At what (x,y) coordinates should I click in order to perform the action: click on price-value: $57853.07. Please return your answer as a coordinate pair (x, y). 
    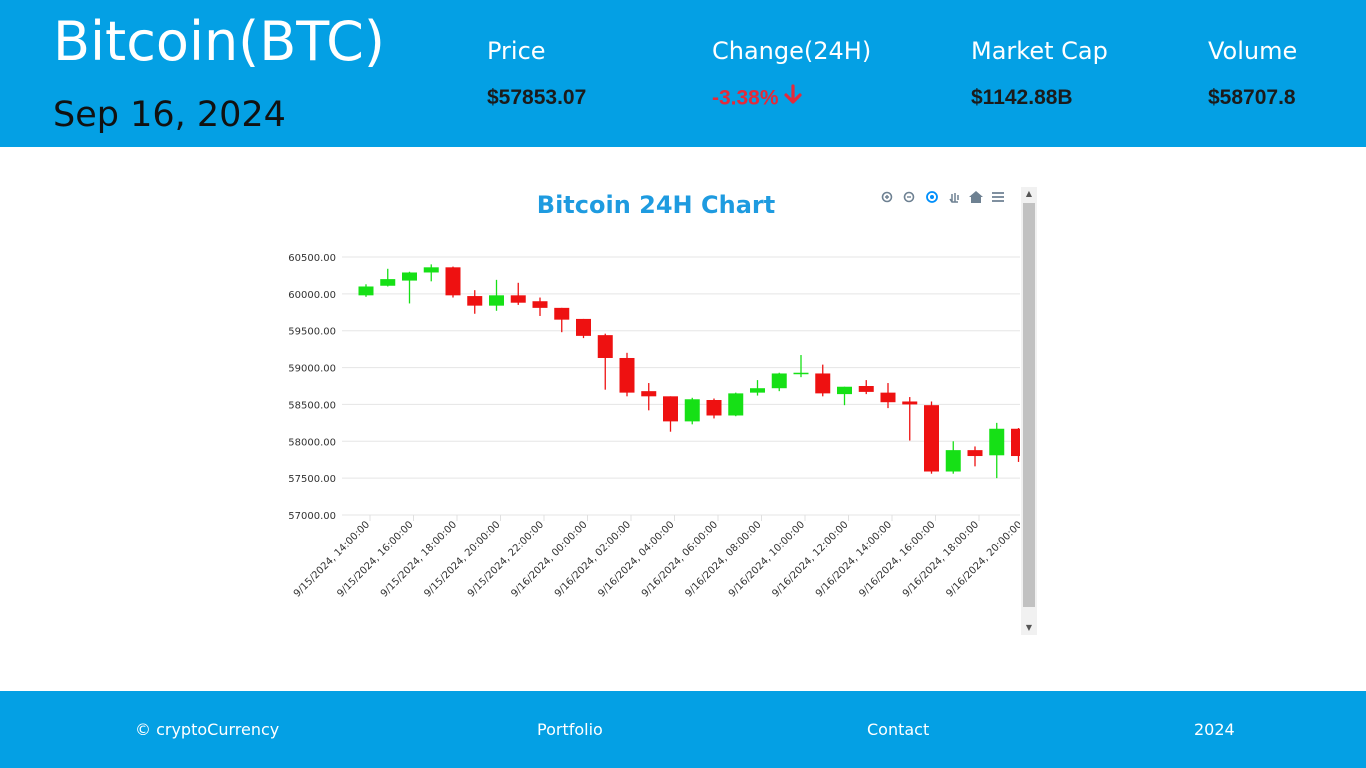
    Looking at the image, I should click on (537, 97).